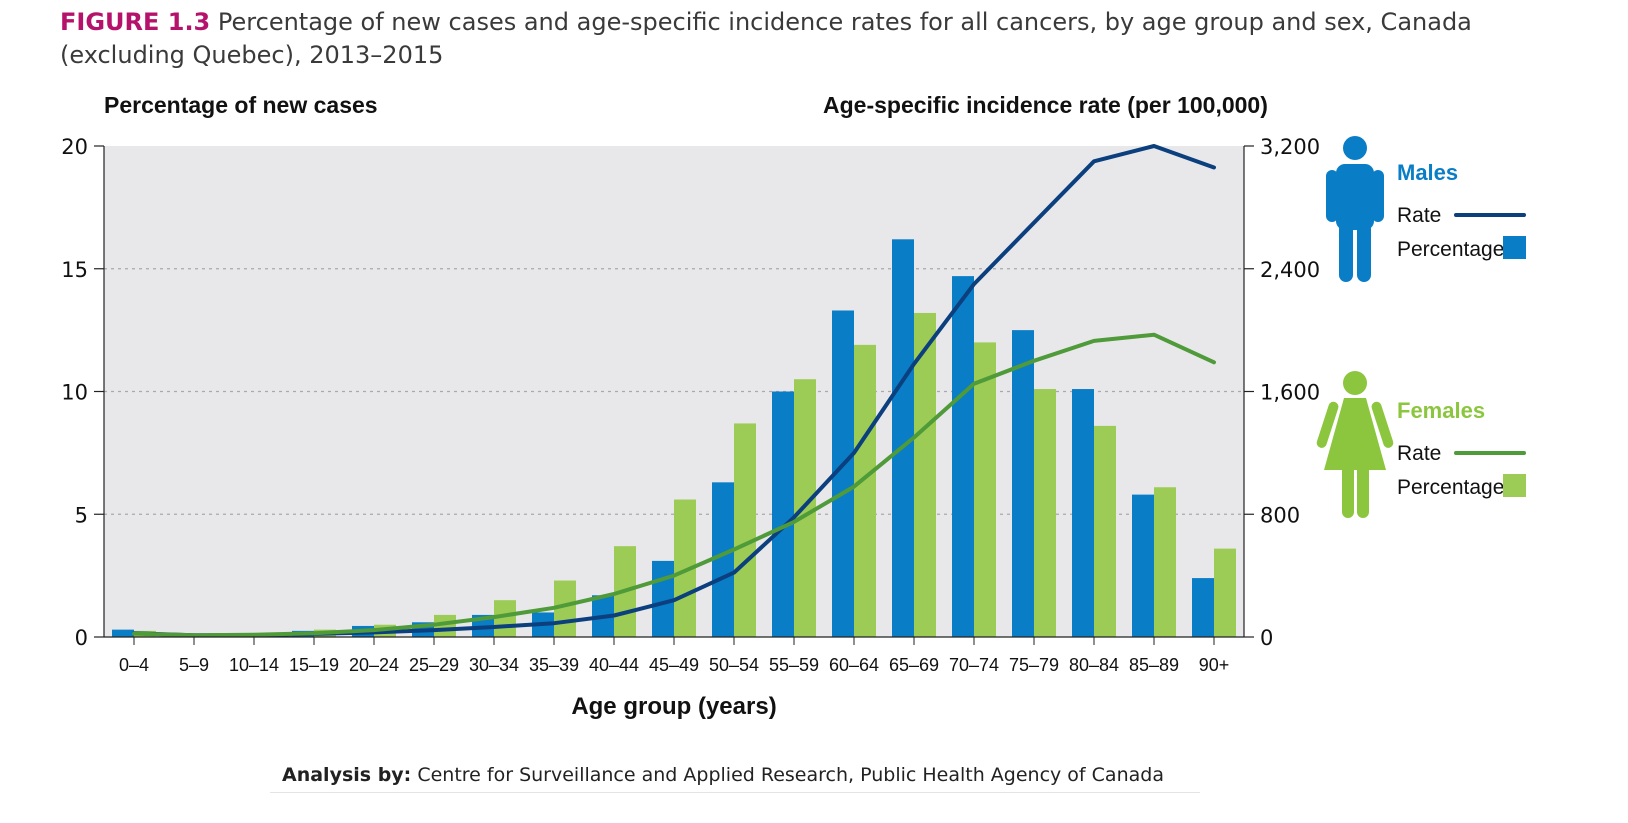 The width and height of the screenshot is (1628, 823). I want to click on legend-males-percentage-swatch, so click(1514, 247).